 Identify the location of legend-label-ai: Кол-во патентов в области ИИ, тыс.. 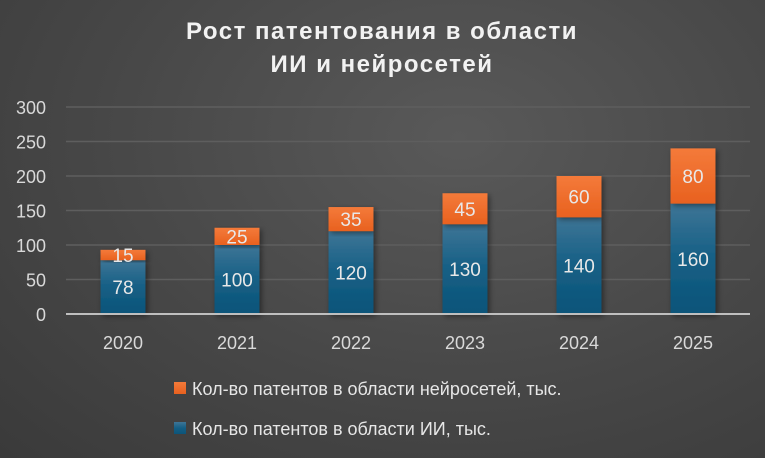
(341, 429).